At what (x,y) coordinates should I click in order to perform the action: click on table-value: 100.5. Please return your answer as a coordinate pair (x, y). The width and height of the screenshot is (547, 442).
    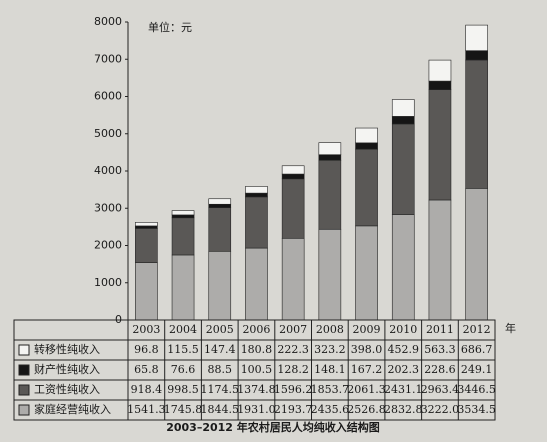
    Looking at the image, I should click on (257, 369).